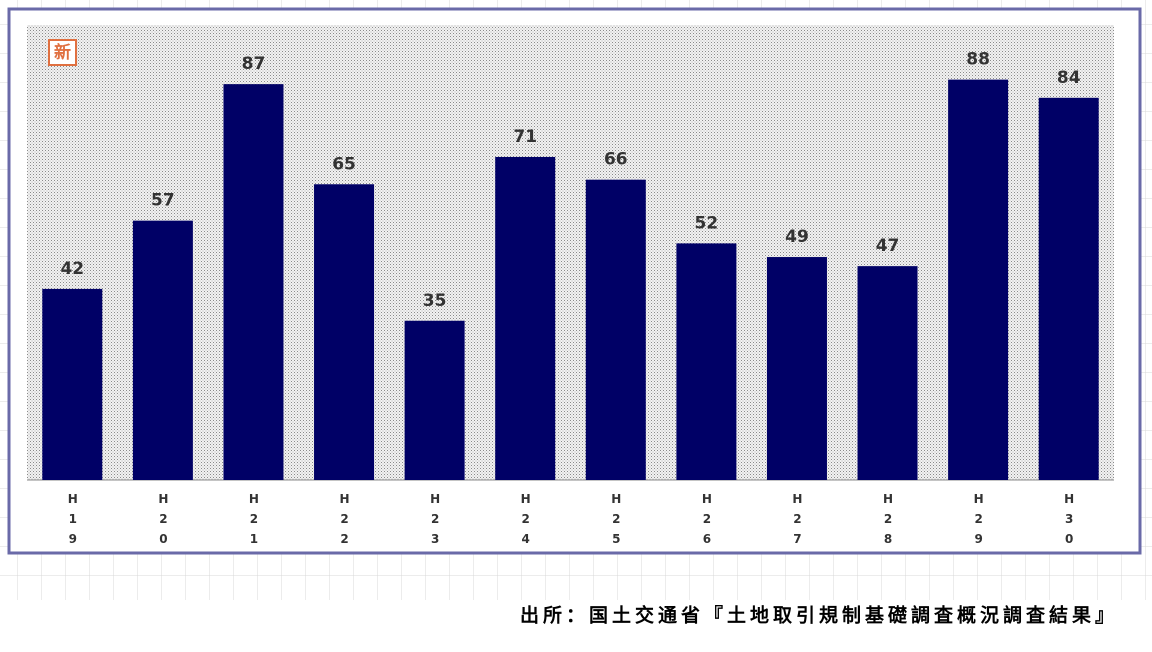  Describe the element at coordinates (1069, 78) in the screenshot. I see `value-label: 84` at that location.